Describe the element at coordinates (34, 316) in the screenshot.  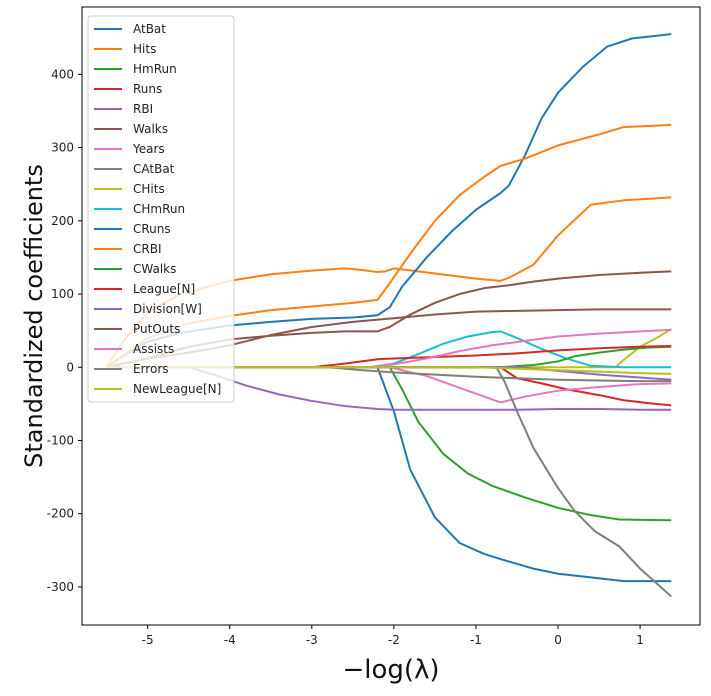
I see `y-axis-title: Standardized coefficients` at that location.